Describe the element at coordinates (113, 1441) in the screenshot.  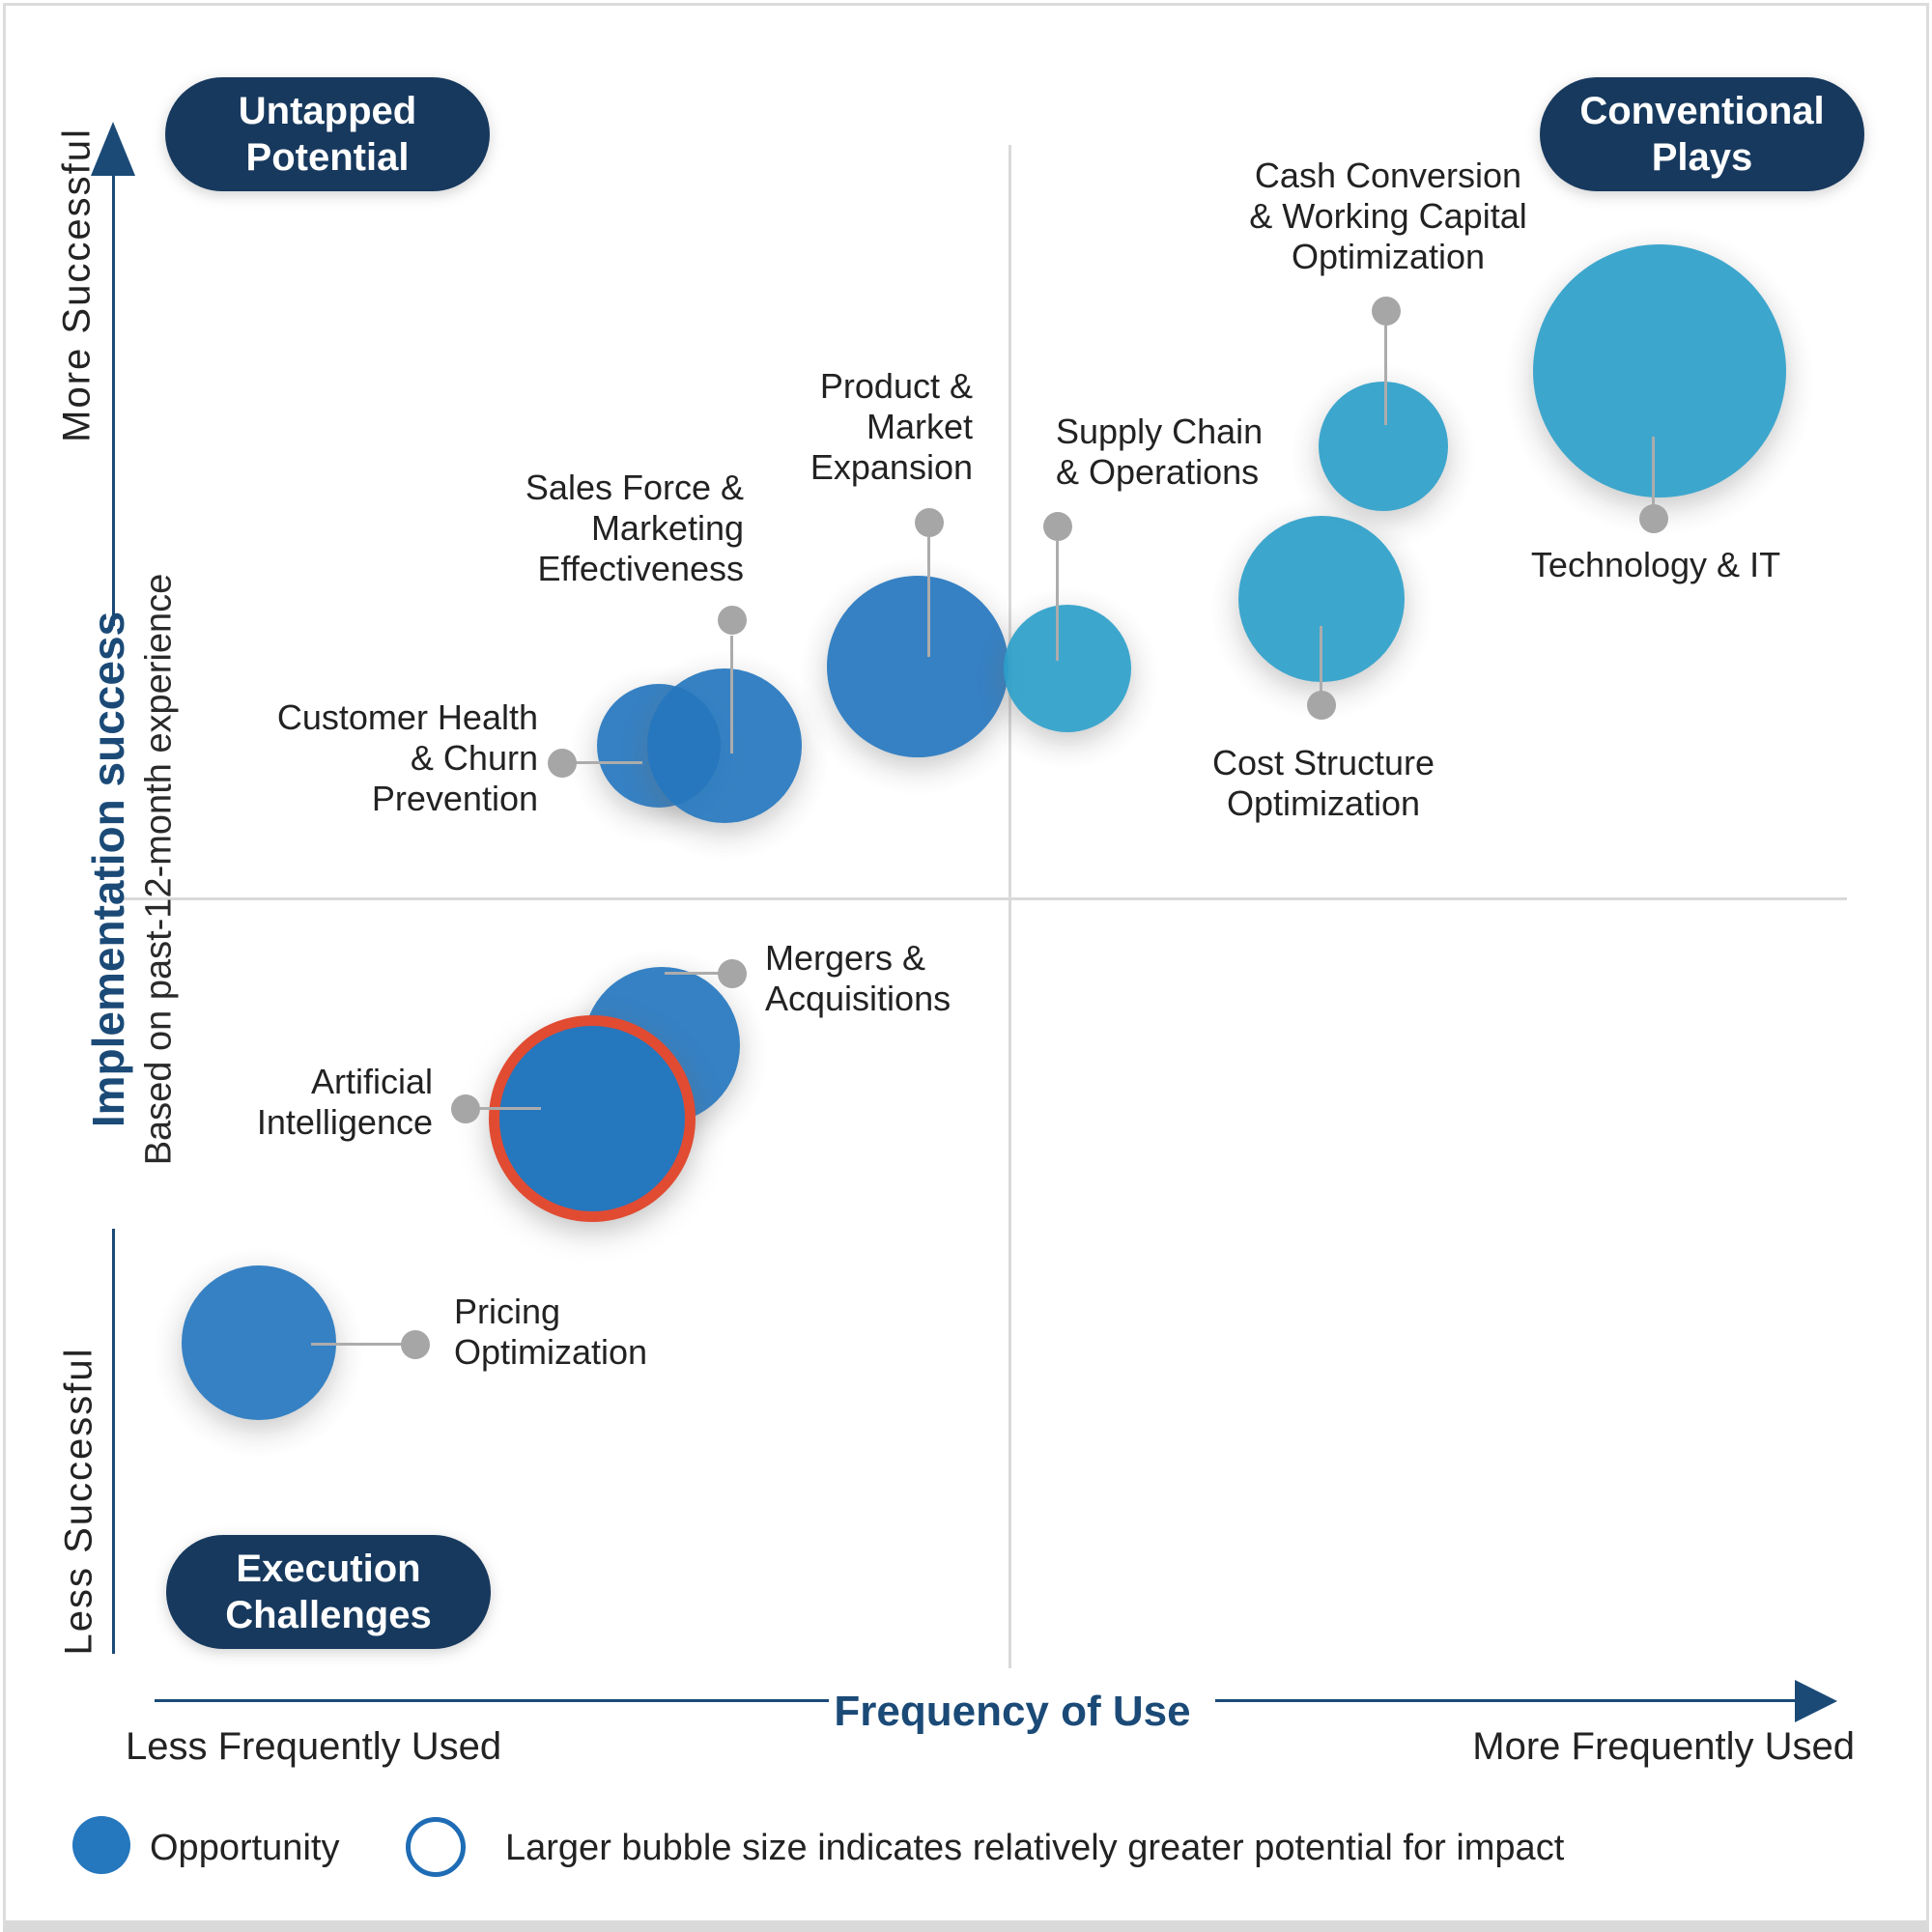
I see `y-axis-line-lower` at that location.